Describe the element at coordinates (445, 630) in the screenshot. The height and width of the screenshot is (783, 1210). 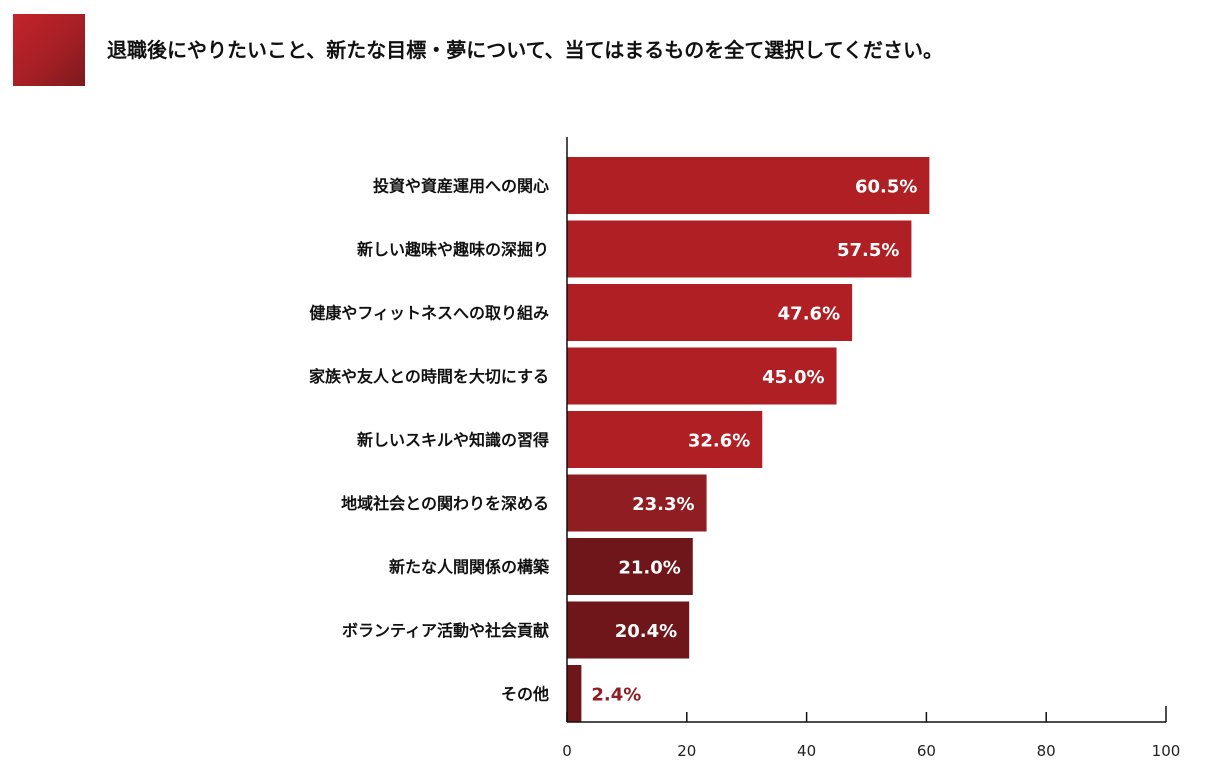
I see `category-label: ボランティア活動や社会貢献` at that location.